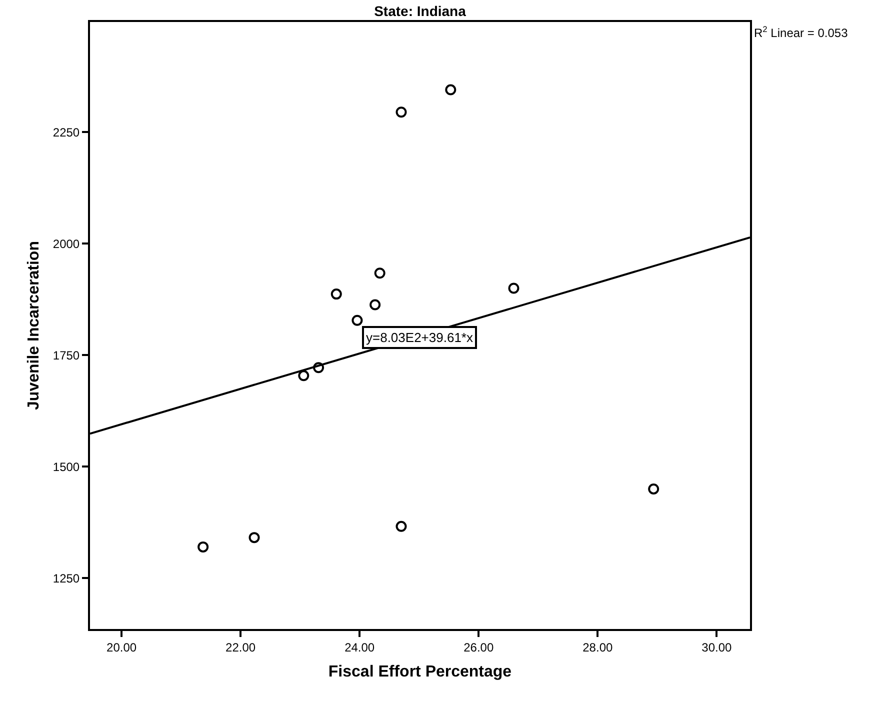  I want to click on text: R$^{2}$ Linear = 0.053, so click(801, 32).